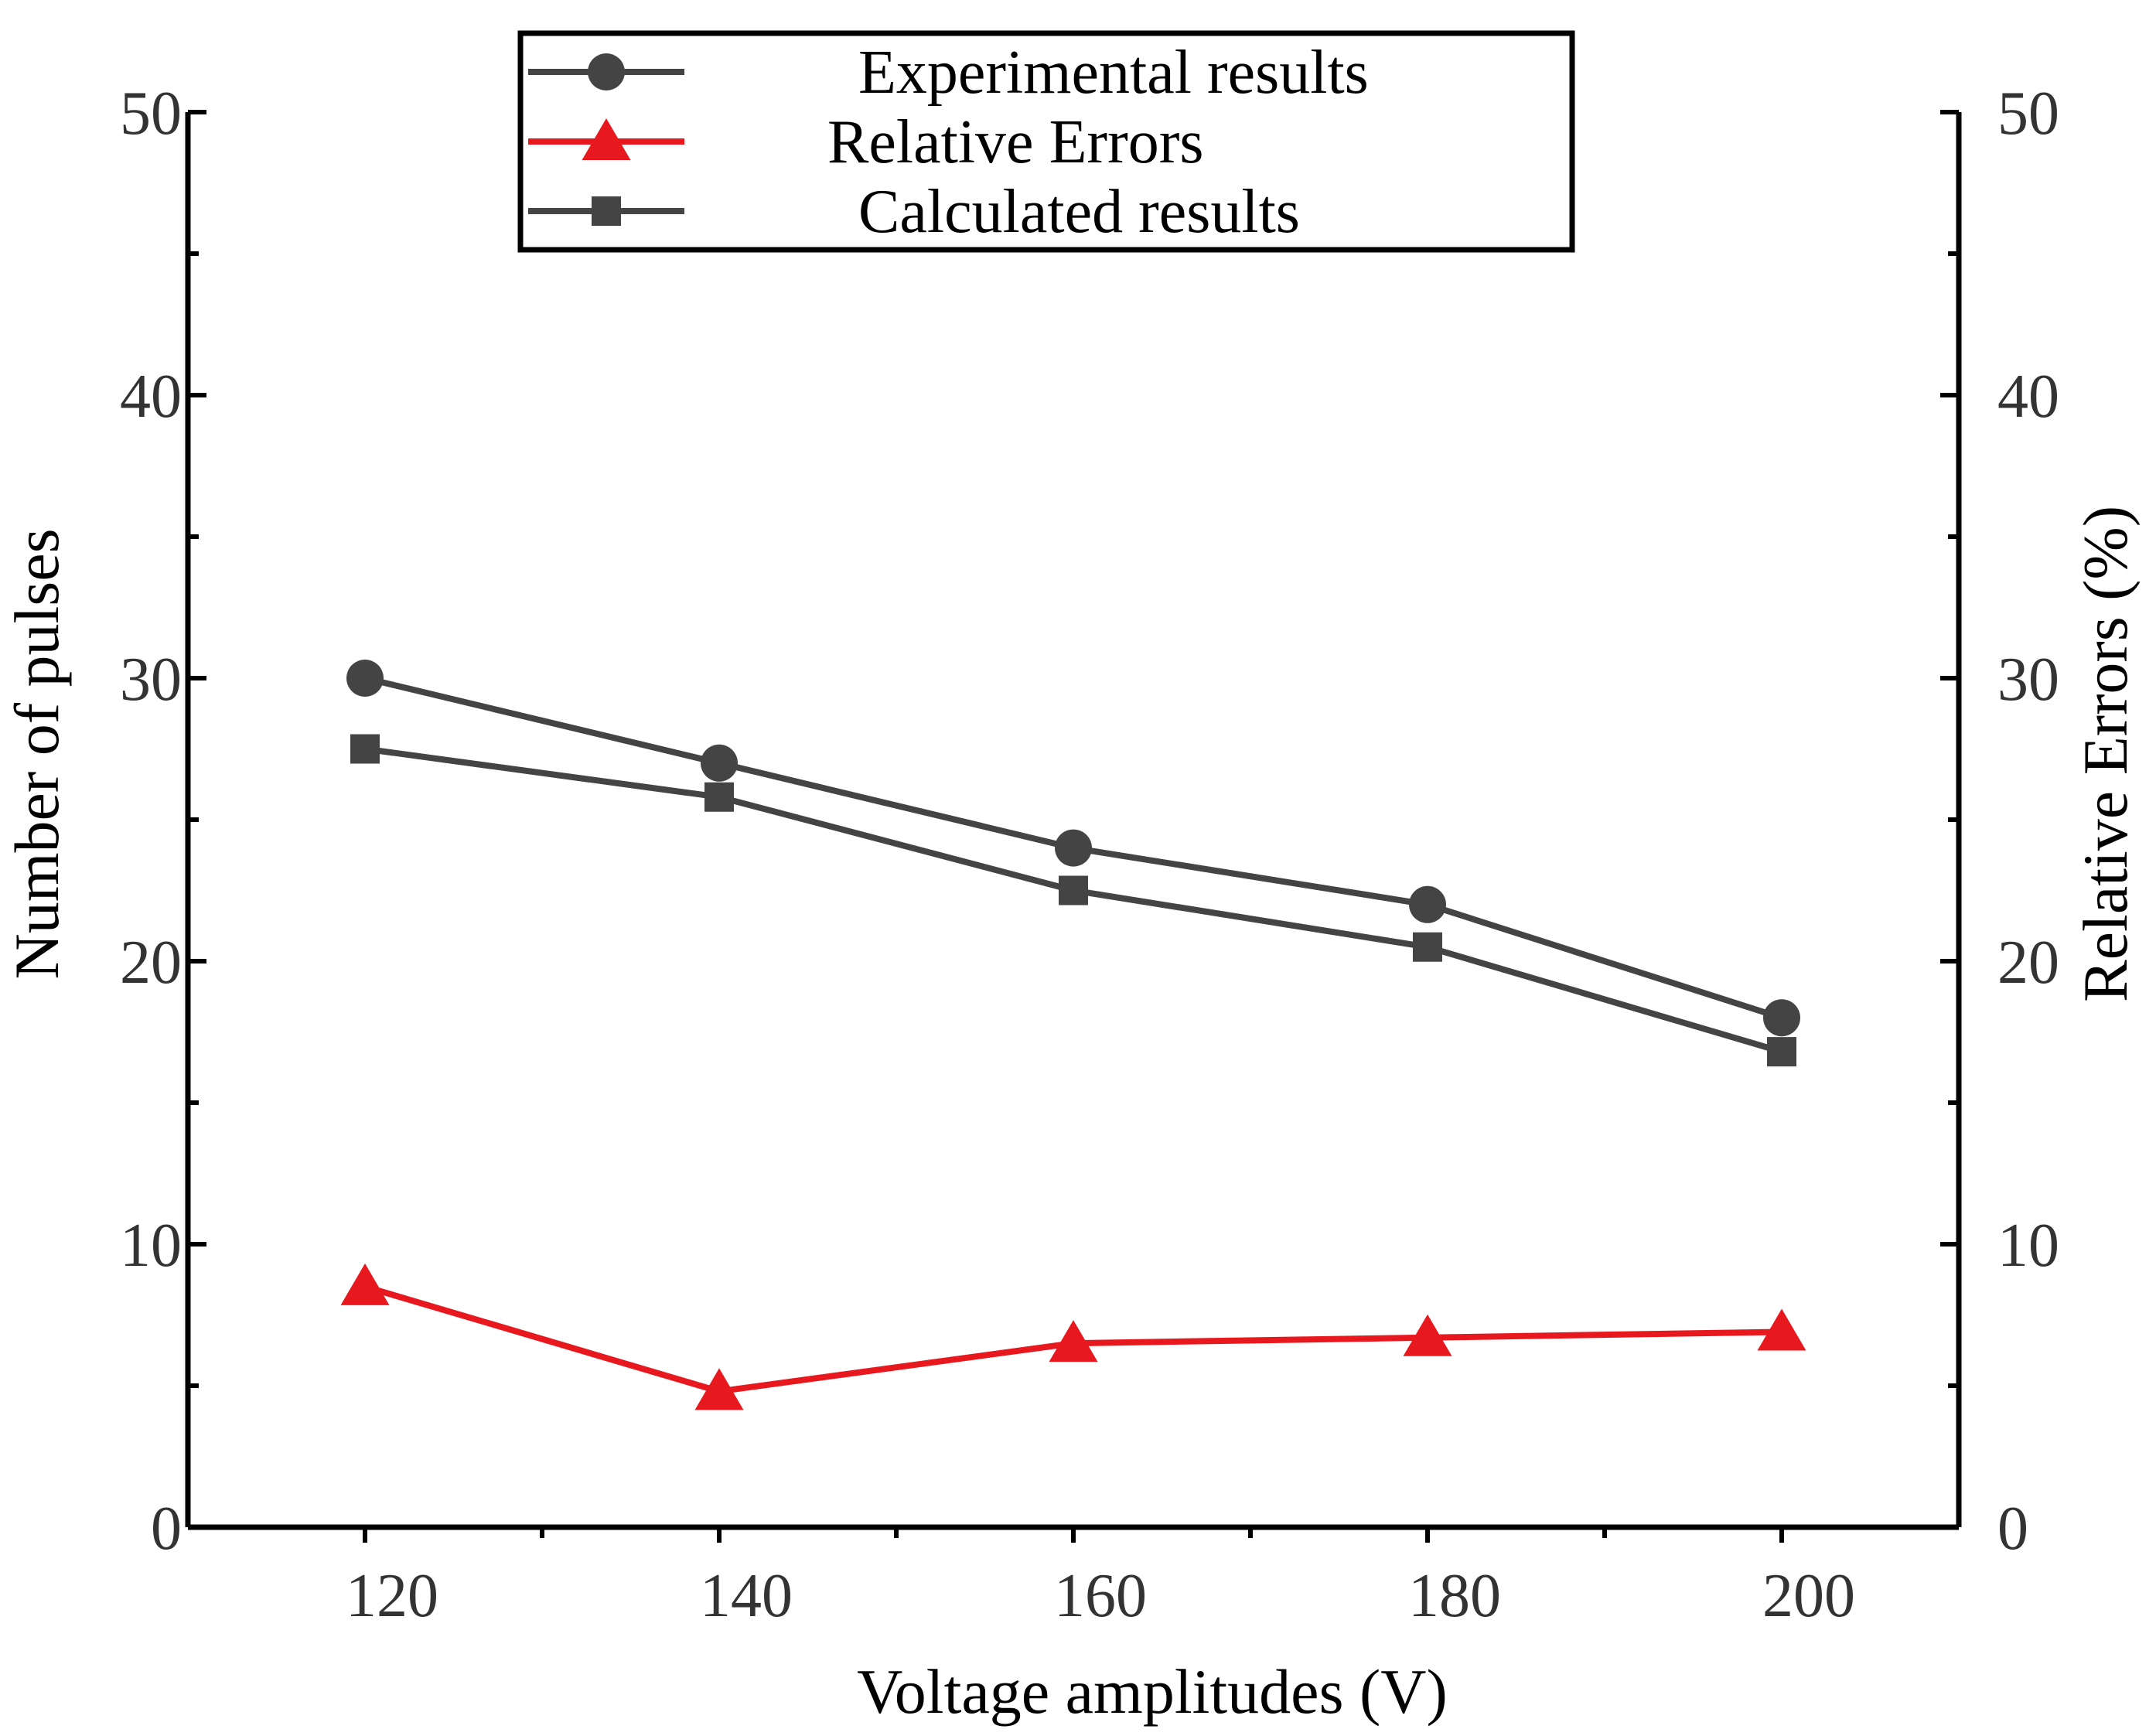 The height and width of the screenshot is (1736, 2156). Describe the element at coordinates (166, 1529) in the screenshot. I see `y-tick-label: 0` at that location.